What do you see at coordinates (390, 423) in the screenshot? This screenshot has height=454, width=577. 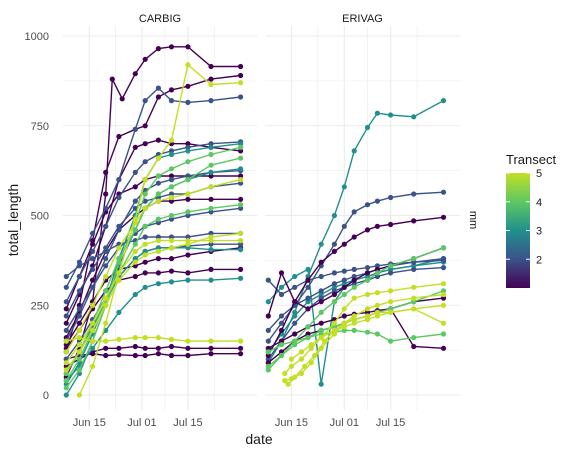 I see `x-tick-label: Jul 15` at bounding box center [390, 423].